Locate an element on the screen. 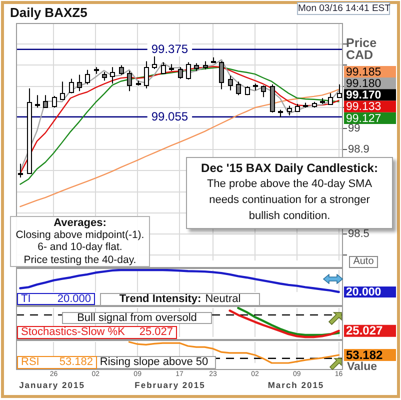 The height and width of the screenshot is (400, 401). text: 53.182 is located at coordinates (365, 355).